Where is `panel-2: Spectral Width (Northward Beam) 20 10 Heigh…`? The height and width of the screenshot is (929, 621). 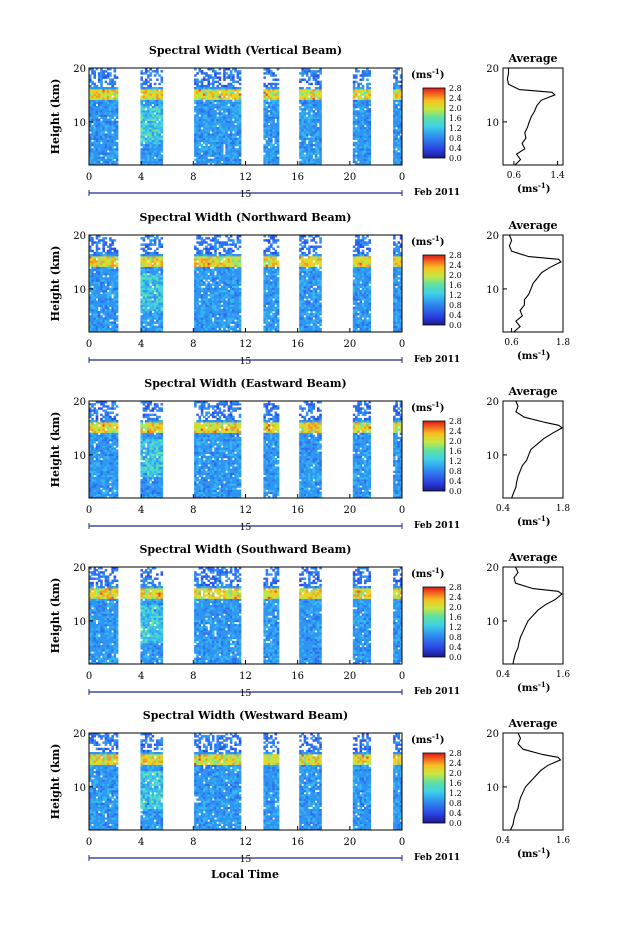 panel-2: Spectral Width (Northward Beam) 20 10 Heigh… is located at coordinates (309, 289).